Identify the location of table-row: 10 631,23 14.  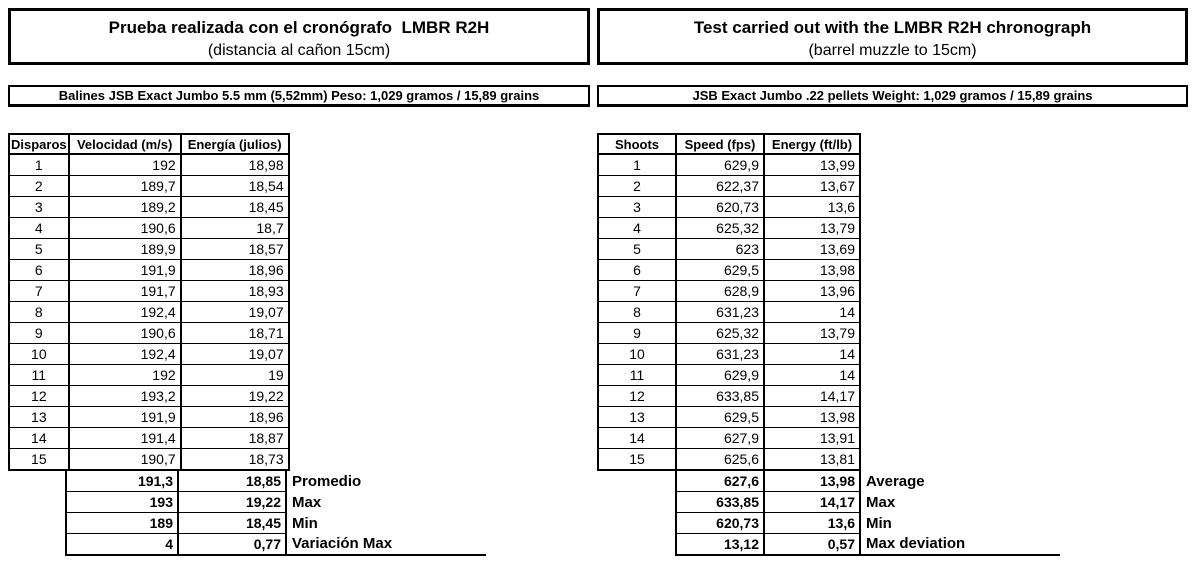
(729, 354).